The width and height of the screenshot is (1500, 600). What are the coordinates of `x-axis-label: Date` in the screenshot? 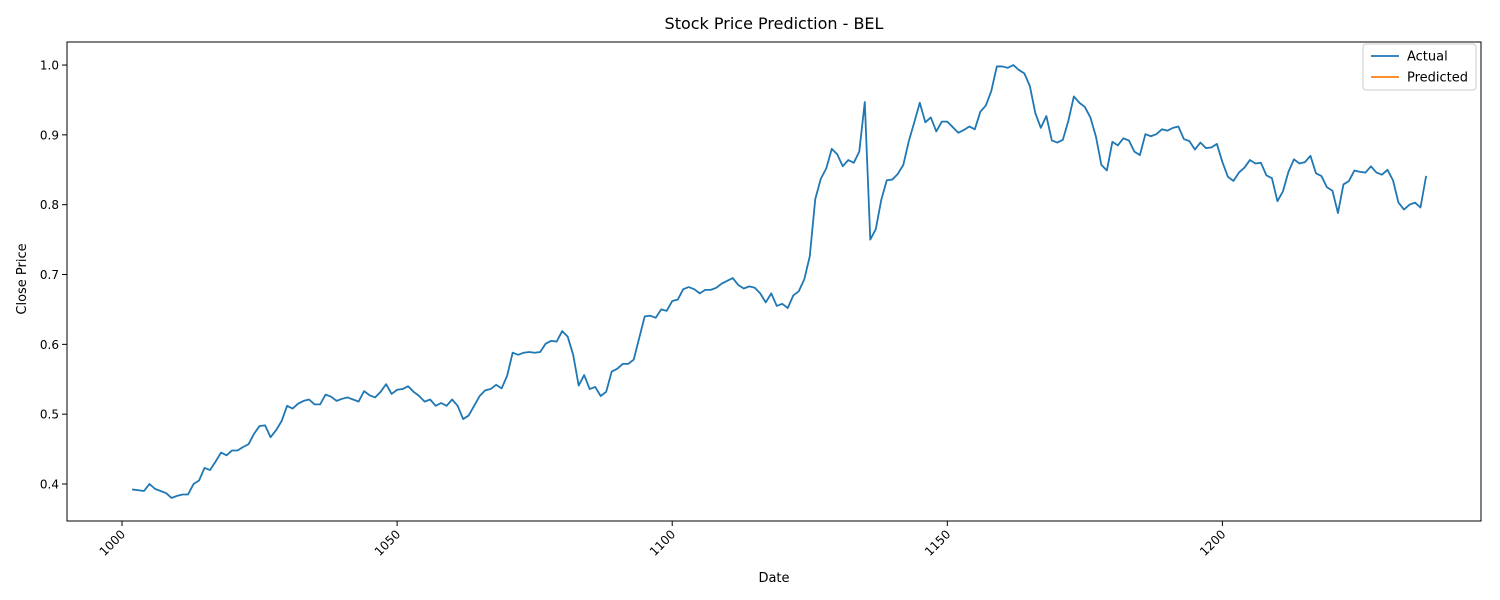 It's located at (773, 578).